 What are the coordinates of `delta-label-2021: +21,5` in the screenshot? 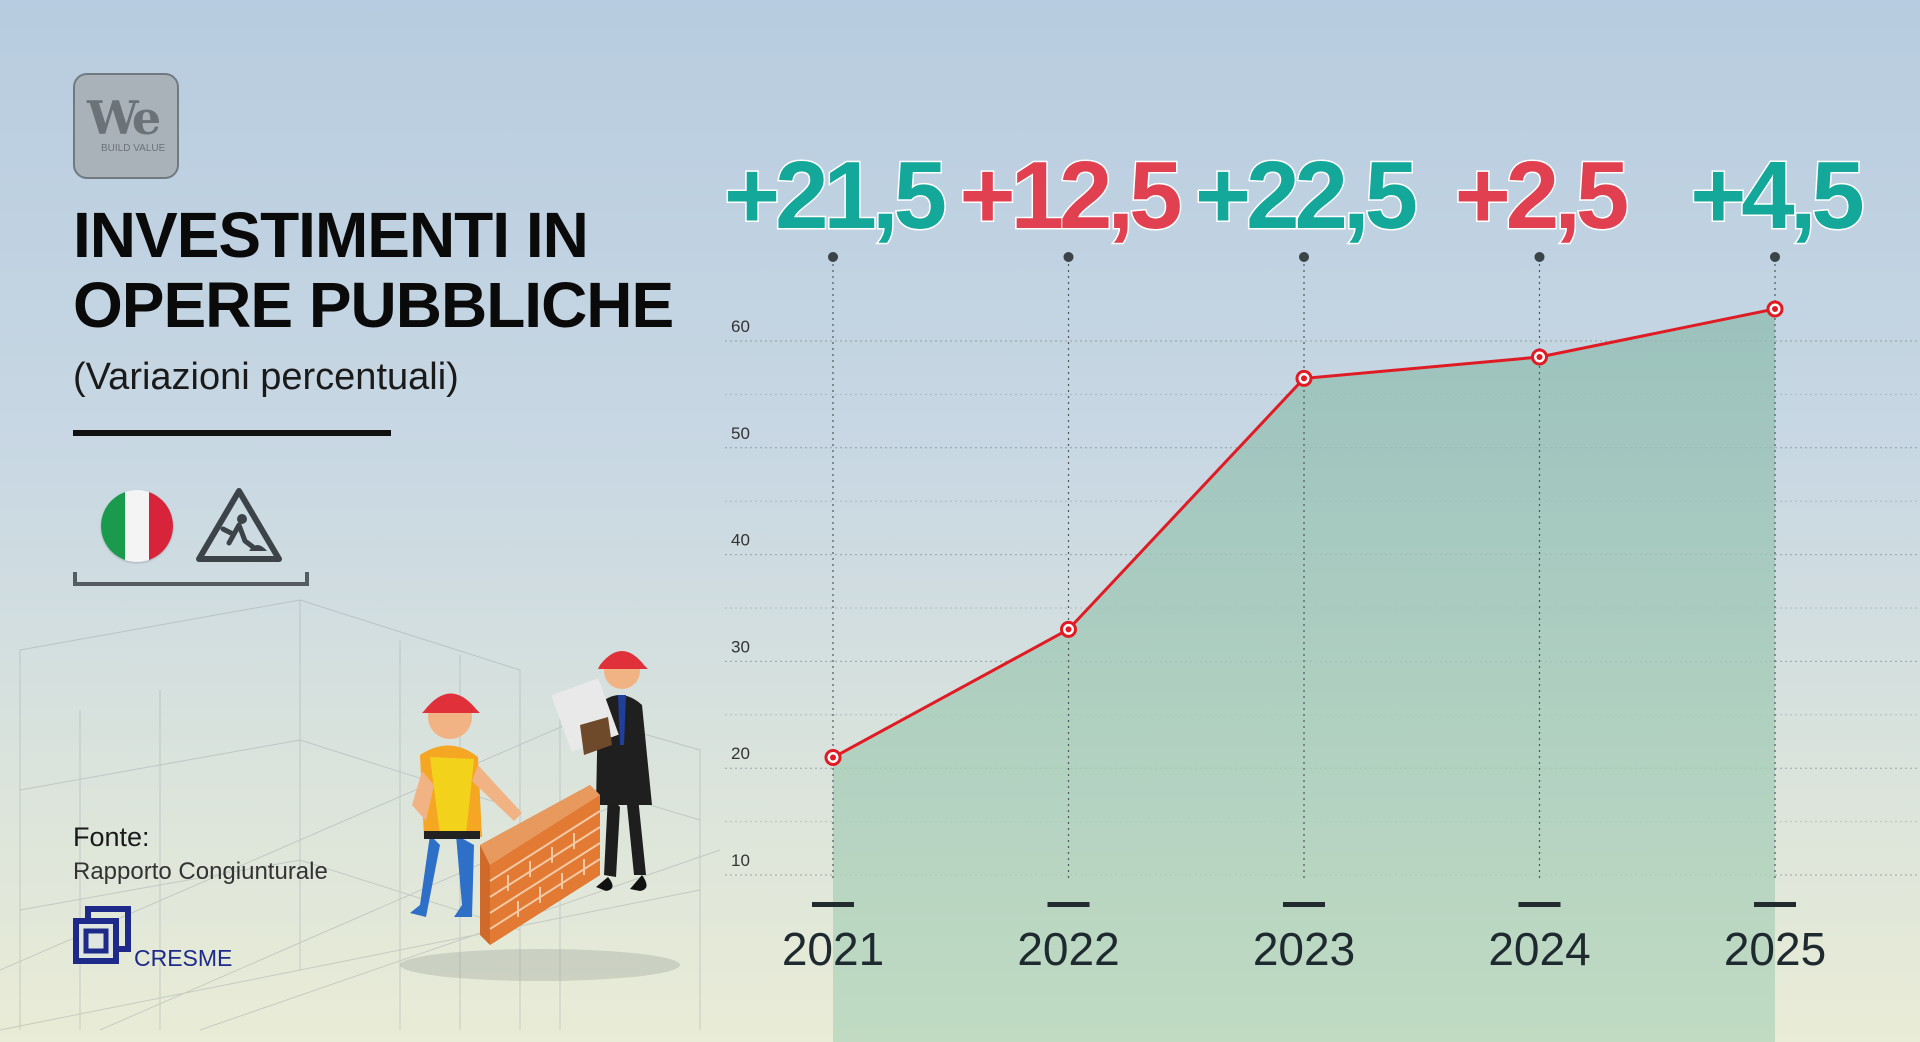 It's located at (834, 195).